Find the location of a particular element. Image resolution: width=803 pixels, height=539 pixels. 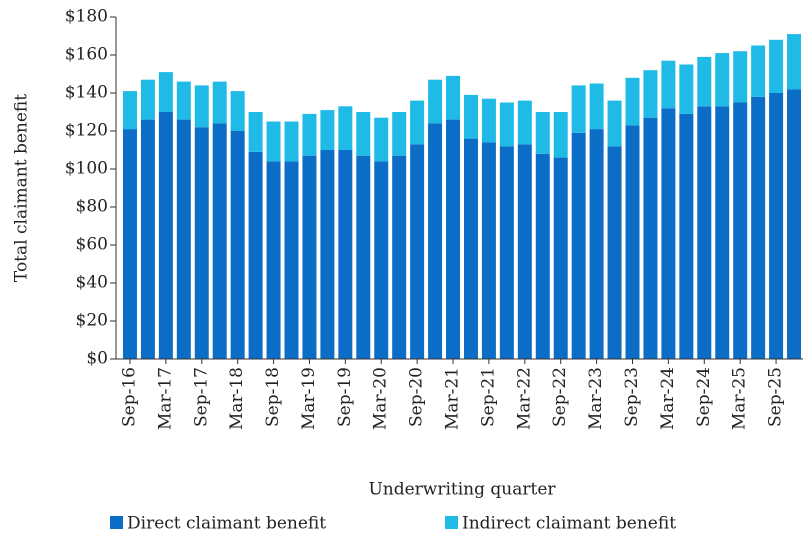

x-tick-label: Mar-21 is located at coordinates (453, 398).